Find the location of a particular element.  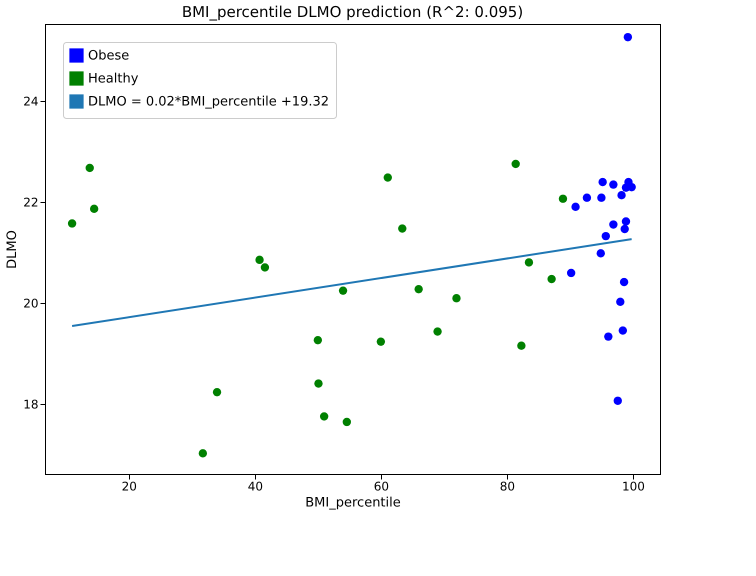

legend-label: Obese is located at coordinates (109, 56).